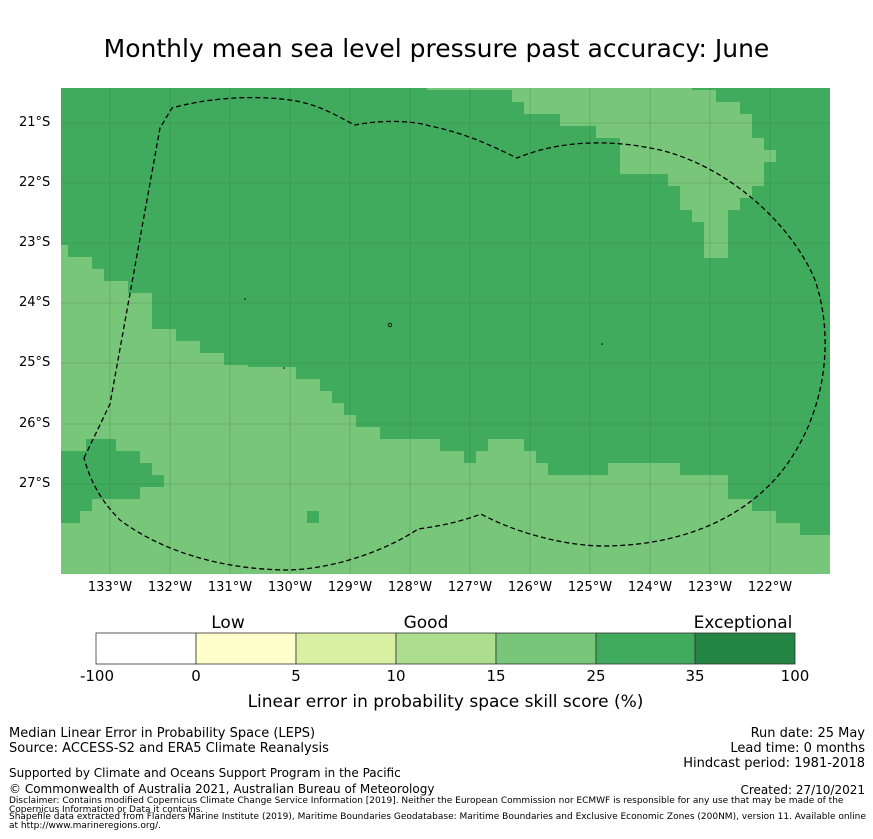  What do you see at coordinates (170, 587) in the screenshot?
I see `lon-label: 132°W` at bounding box center [170, 587].